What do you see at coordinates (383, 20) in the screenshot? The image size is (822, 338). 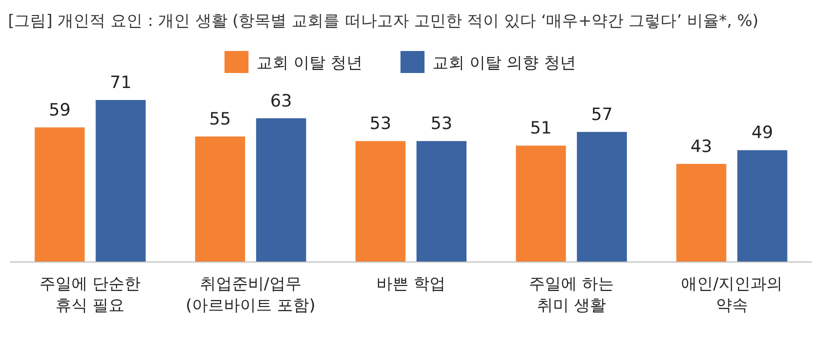 I see `chart-title: [그림] 개인적 요인 : 개인 생활 (항목별 교회를 떠나고자 고민한 적이 있다 ‘매우+약간 그렇다’ 비율*, %)` at bounding box center [383, 20].